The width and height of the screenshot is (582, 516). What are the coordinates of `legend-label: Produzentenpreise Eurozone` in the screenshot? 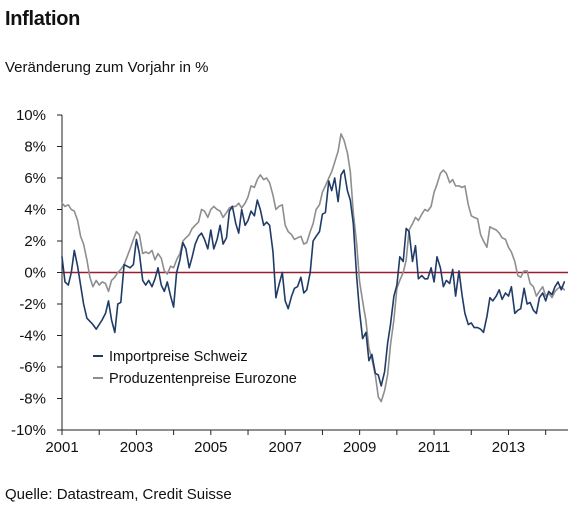 It's located at (203, 379).